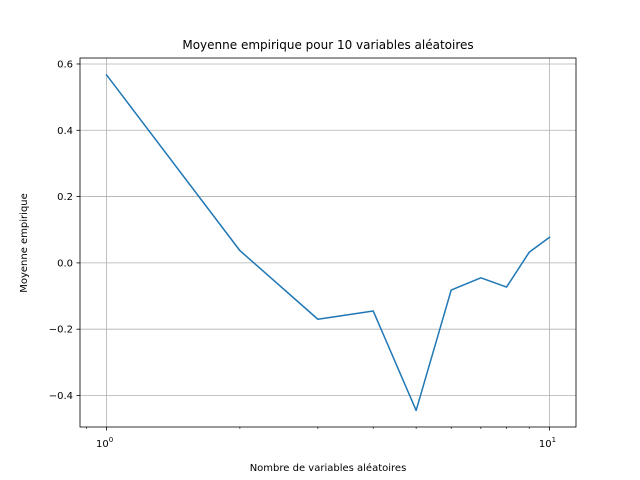 Image resolution: width=640 pixels, height=480 pixels. Describe the element at coordinates (24, 243) in the screenshot. I see `y-axis-label: Moyenne empirique` at that location.